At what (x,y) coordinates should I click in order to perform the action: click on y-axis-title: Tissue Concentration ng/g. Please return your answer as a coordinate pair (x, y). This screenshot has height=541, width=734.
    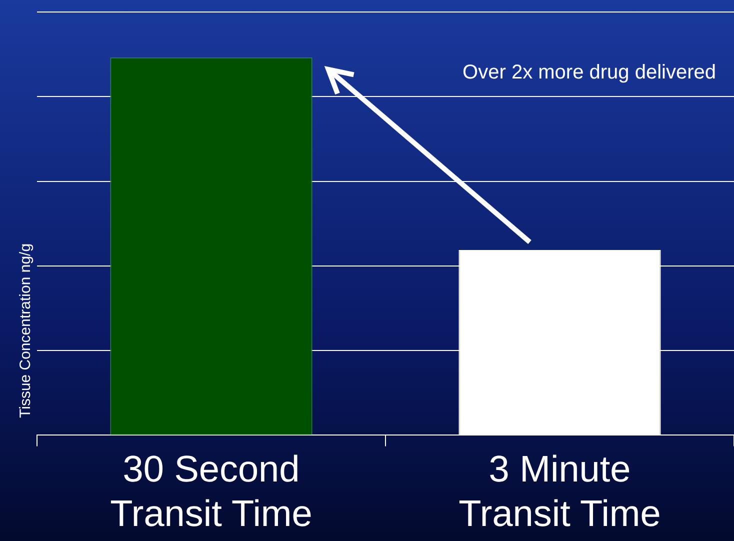
    Looking at the image, I should click on (25, 330).